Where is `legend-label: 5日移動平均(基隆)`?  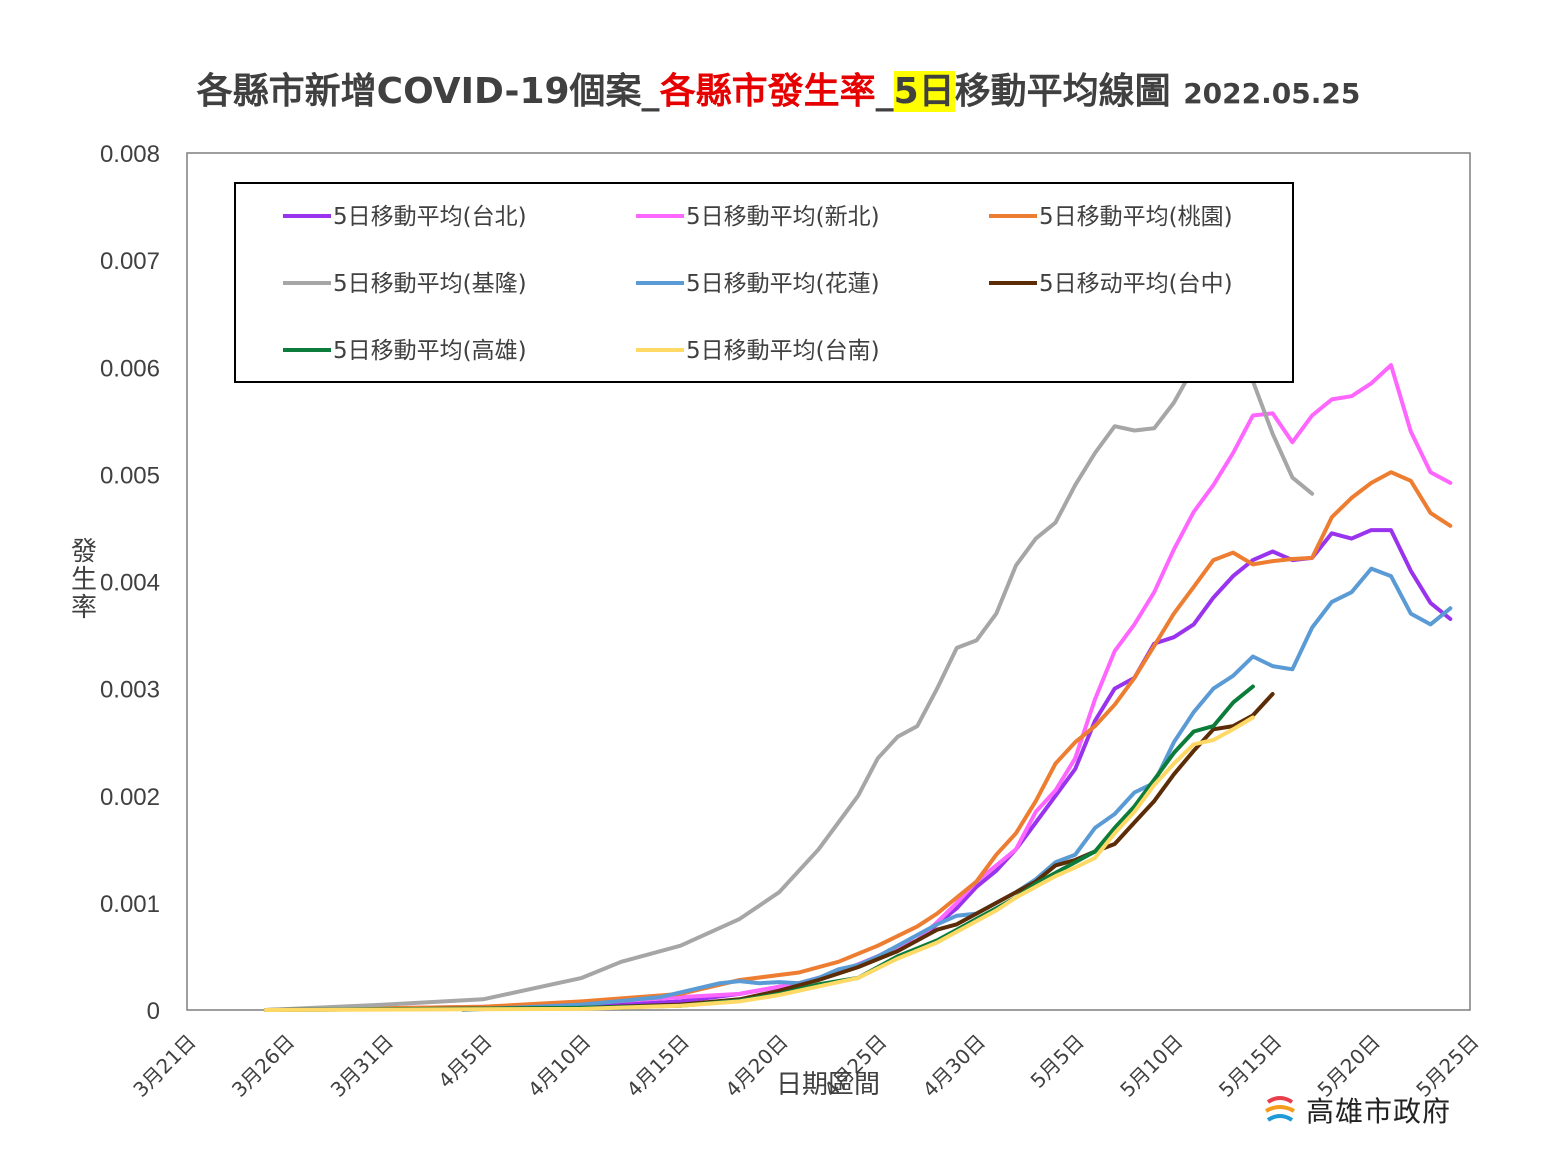 legend-label: 5日移動平均(基隆) is located at coordinates (430, 284).